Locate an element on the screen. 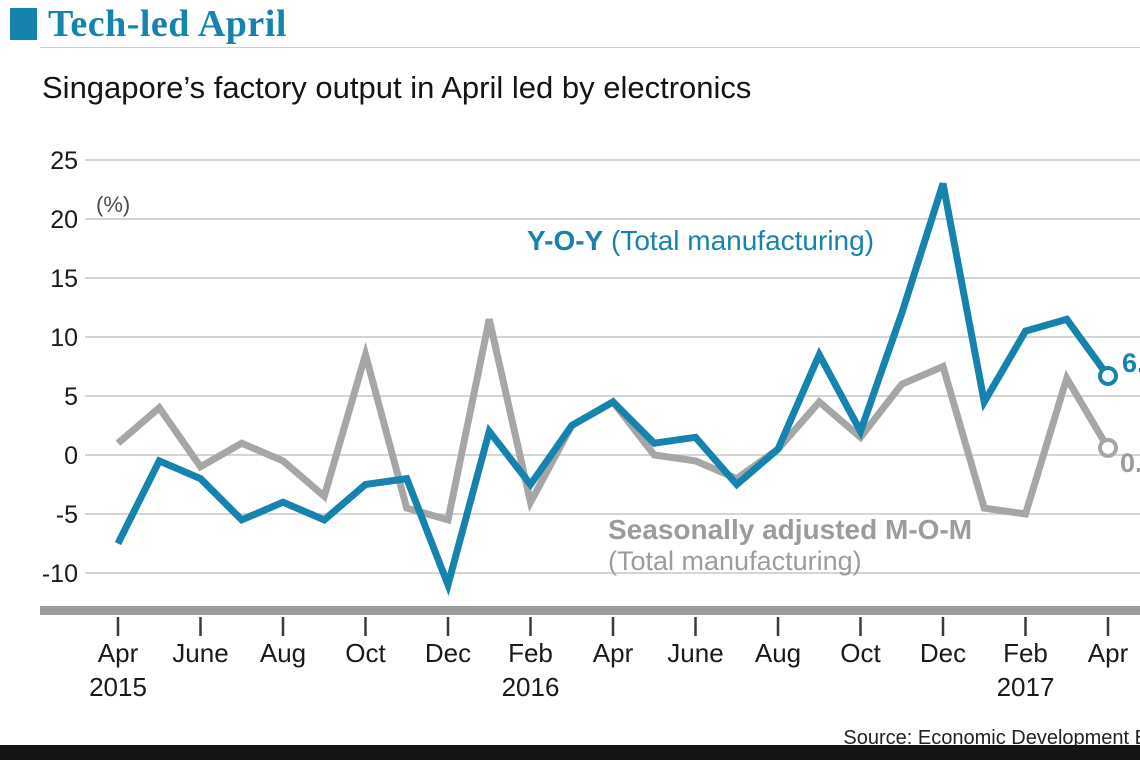 Image resolution: width=1140 pixels, height=760 pixels. yoy-end-value-label: 6. is located at coordinates (1131, 362).